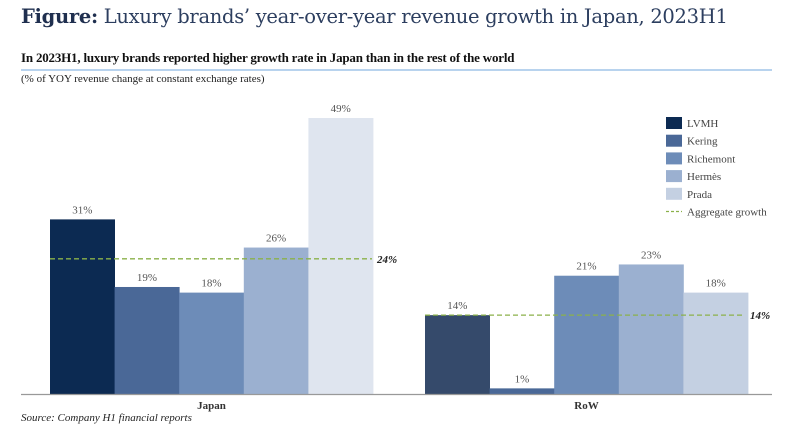 Image resolution: width=801 pixels, height=432 pixels. What do you see at coordinates (59, 16) in the screenshot?
I see `figure-prefix: Figure:` at bounding box center [59, 16].